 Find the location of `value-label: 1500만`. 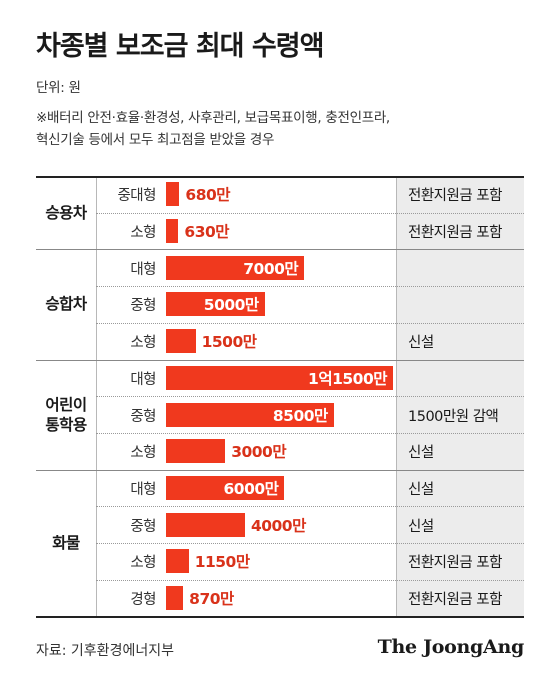

value-label: 1500만 is located at coordinates (229, 342).